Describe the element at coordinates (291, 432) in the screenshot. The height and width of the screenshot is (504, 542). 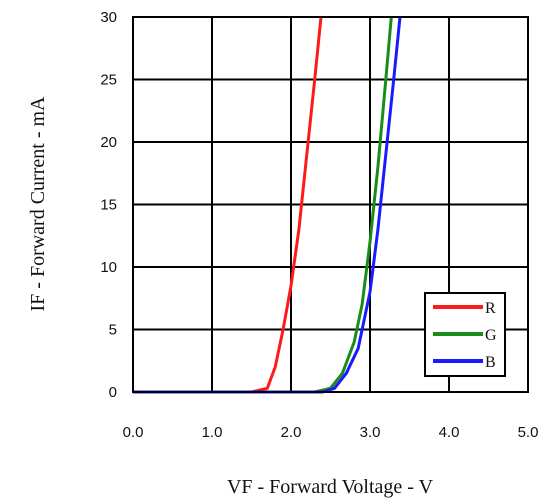
I see `x-tick-label: 2.0` at that location.